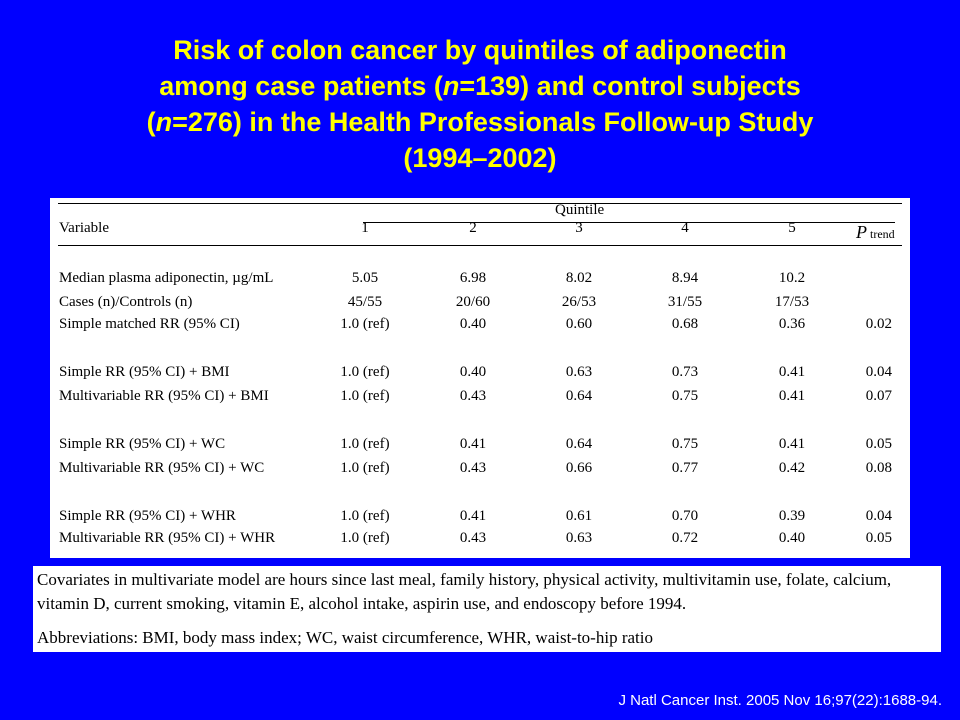 This screenshot has width=960, height=720. I want to click on quintile-col-5: 5, so click(792, 228).